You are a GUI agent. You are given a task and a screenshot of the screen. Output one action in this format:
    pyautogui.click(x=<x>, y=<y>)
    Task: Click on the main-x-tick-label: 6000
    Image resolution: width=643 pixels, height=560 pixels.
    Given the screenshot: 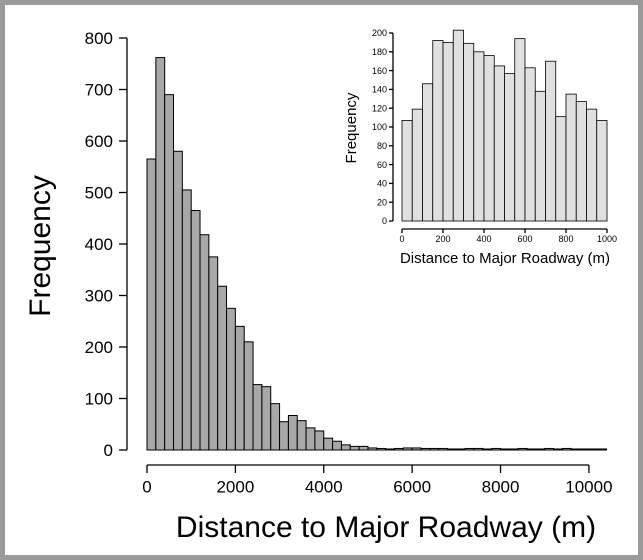 What is the action you would take?
    pyautogui.click(x=412, y=487)
    